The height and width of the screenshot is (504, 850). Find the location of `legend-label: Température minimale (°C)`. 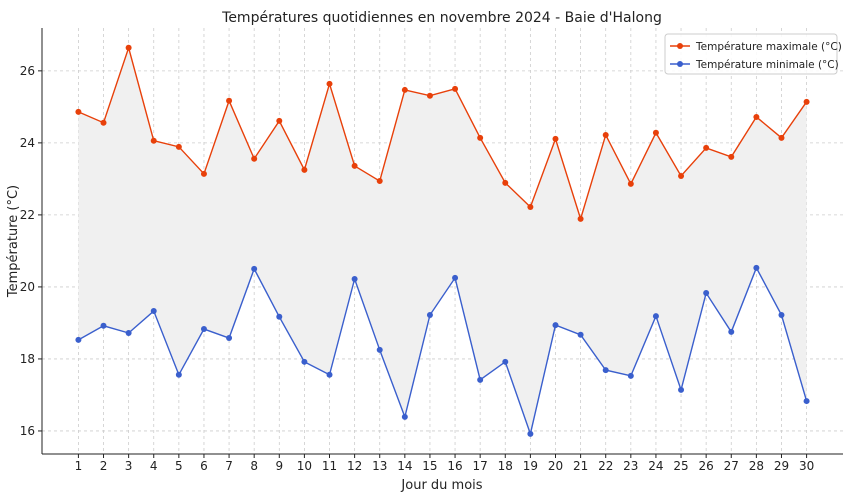

legend-label: Température minimale (°C) is located at coordinates (767, 65).